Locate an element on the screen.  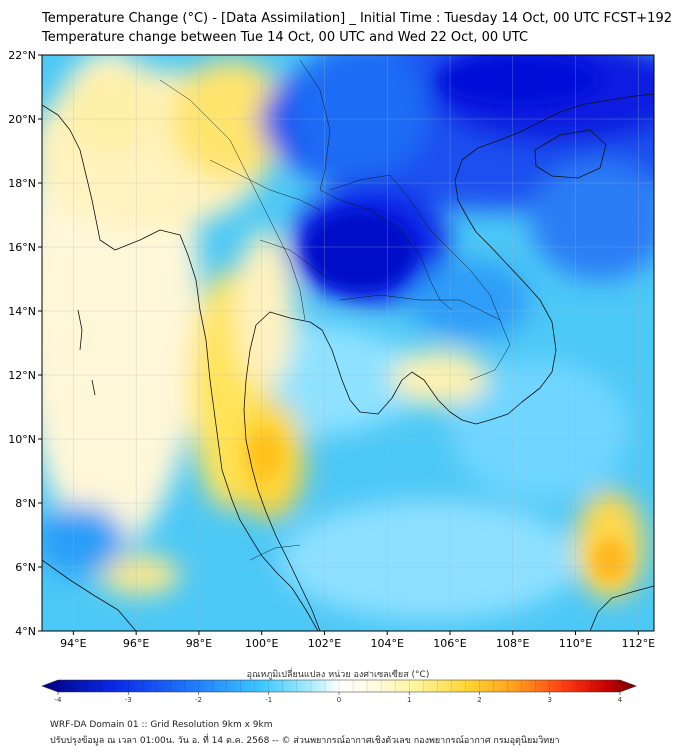
lon-tick-label: 98°E is located at coordinates (199, 643).